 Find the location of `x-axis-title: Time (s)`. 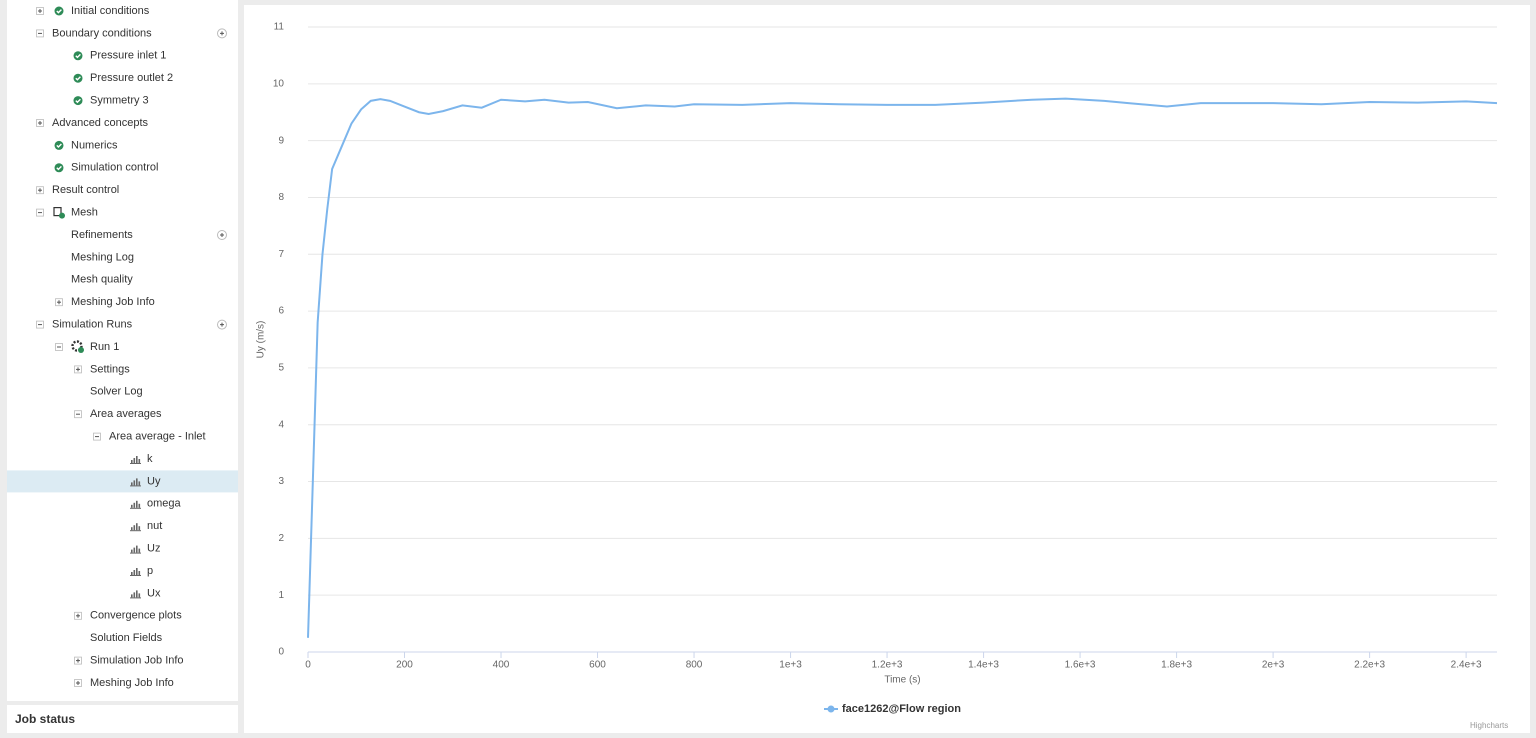

x-axis-title: Time (s) is located at coordinates (902, 680).